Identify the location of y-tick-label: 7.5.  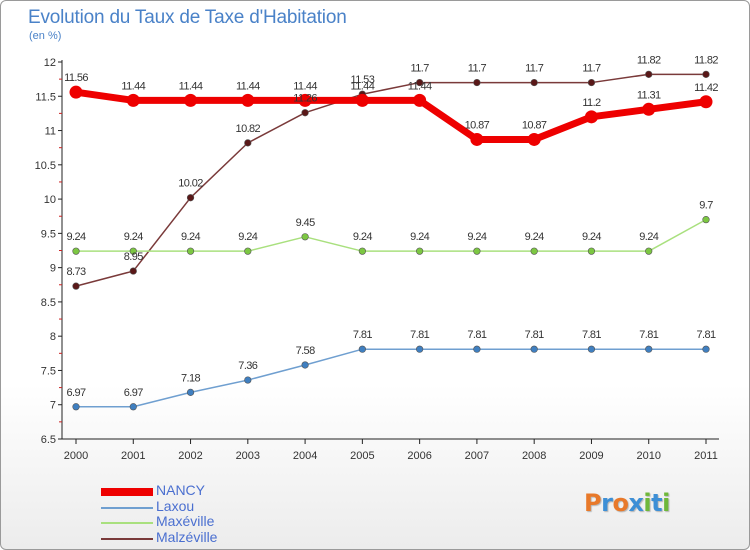
(48, 371).